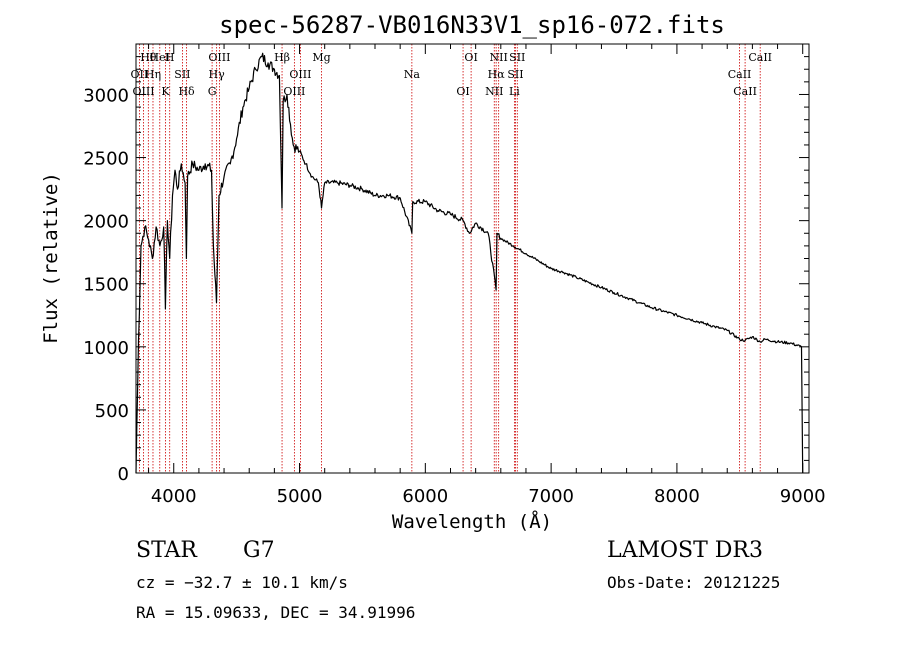 The image size is (900, 649). Describe the element at coordinates (677, 496) in the screenshot. I see `x-tick-label: 8000` at that location.